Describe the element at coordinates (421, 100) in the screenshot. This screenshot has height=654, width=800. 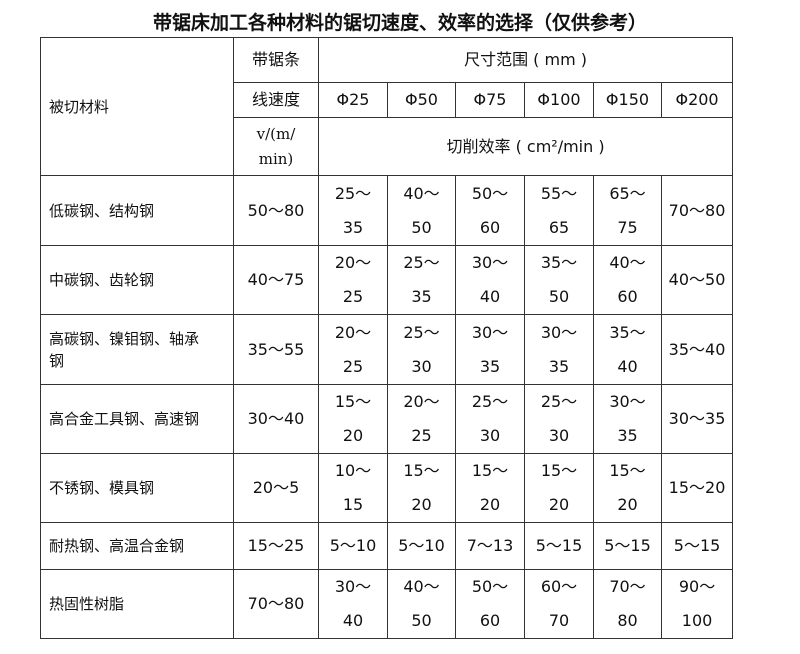
I see `header-size: Φ50` at that location.